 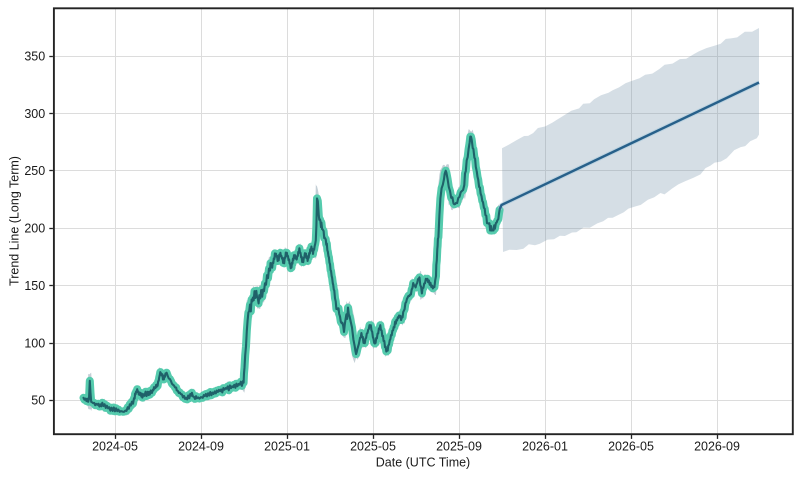 I want to click on svg-text: 100, so click(x=34, y=343).